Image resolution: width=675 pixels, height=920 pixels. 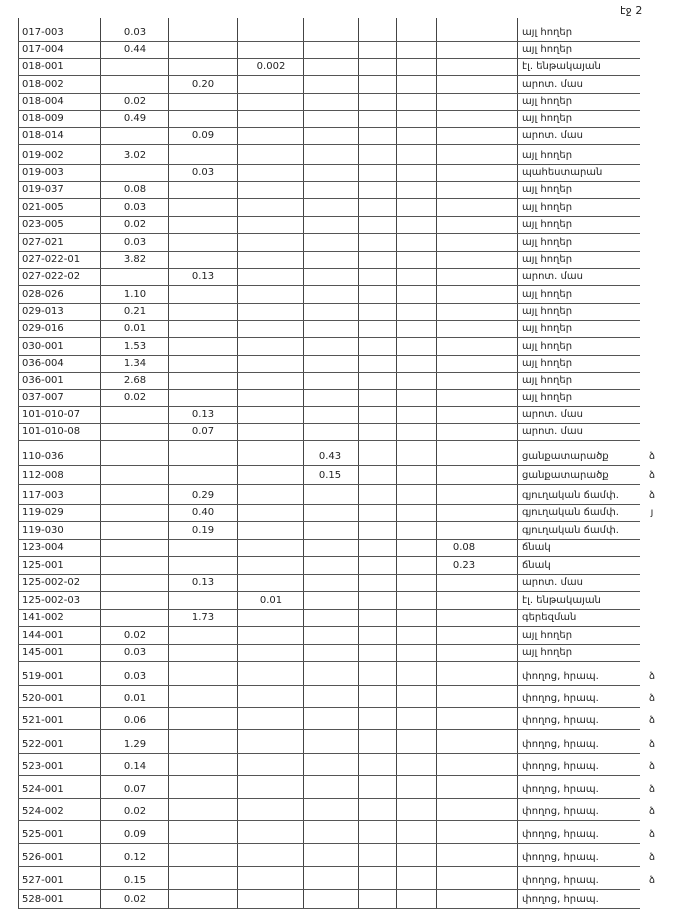 What do you see at coordinates (43, 135) in the screenshot?
I see `parcel-id: 018-014` at bounding box center [43, 135].